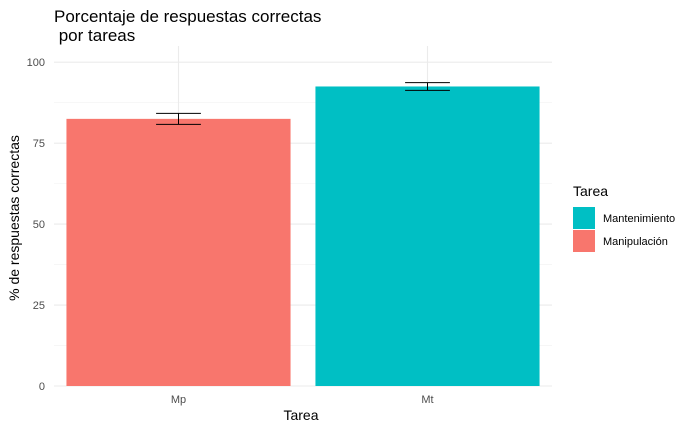  Describe the element at coordinates (178, 118) in the screenshot. I see `errorbar-mp` at that location.